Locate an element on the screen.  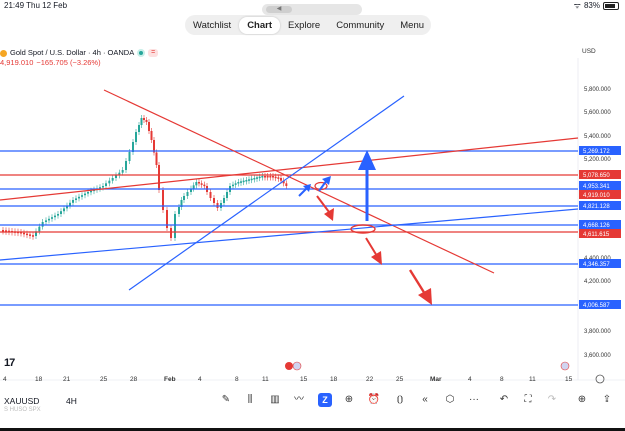
add-icon: ⊕ is located at coordinates (349, 399).